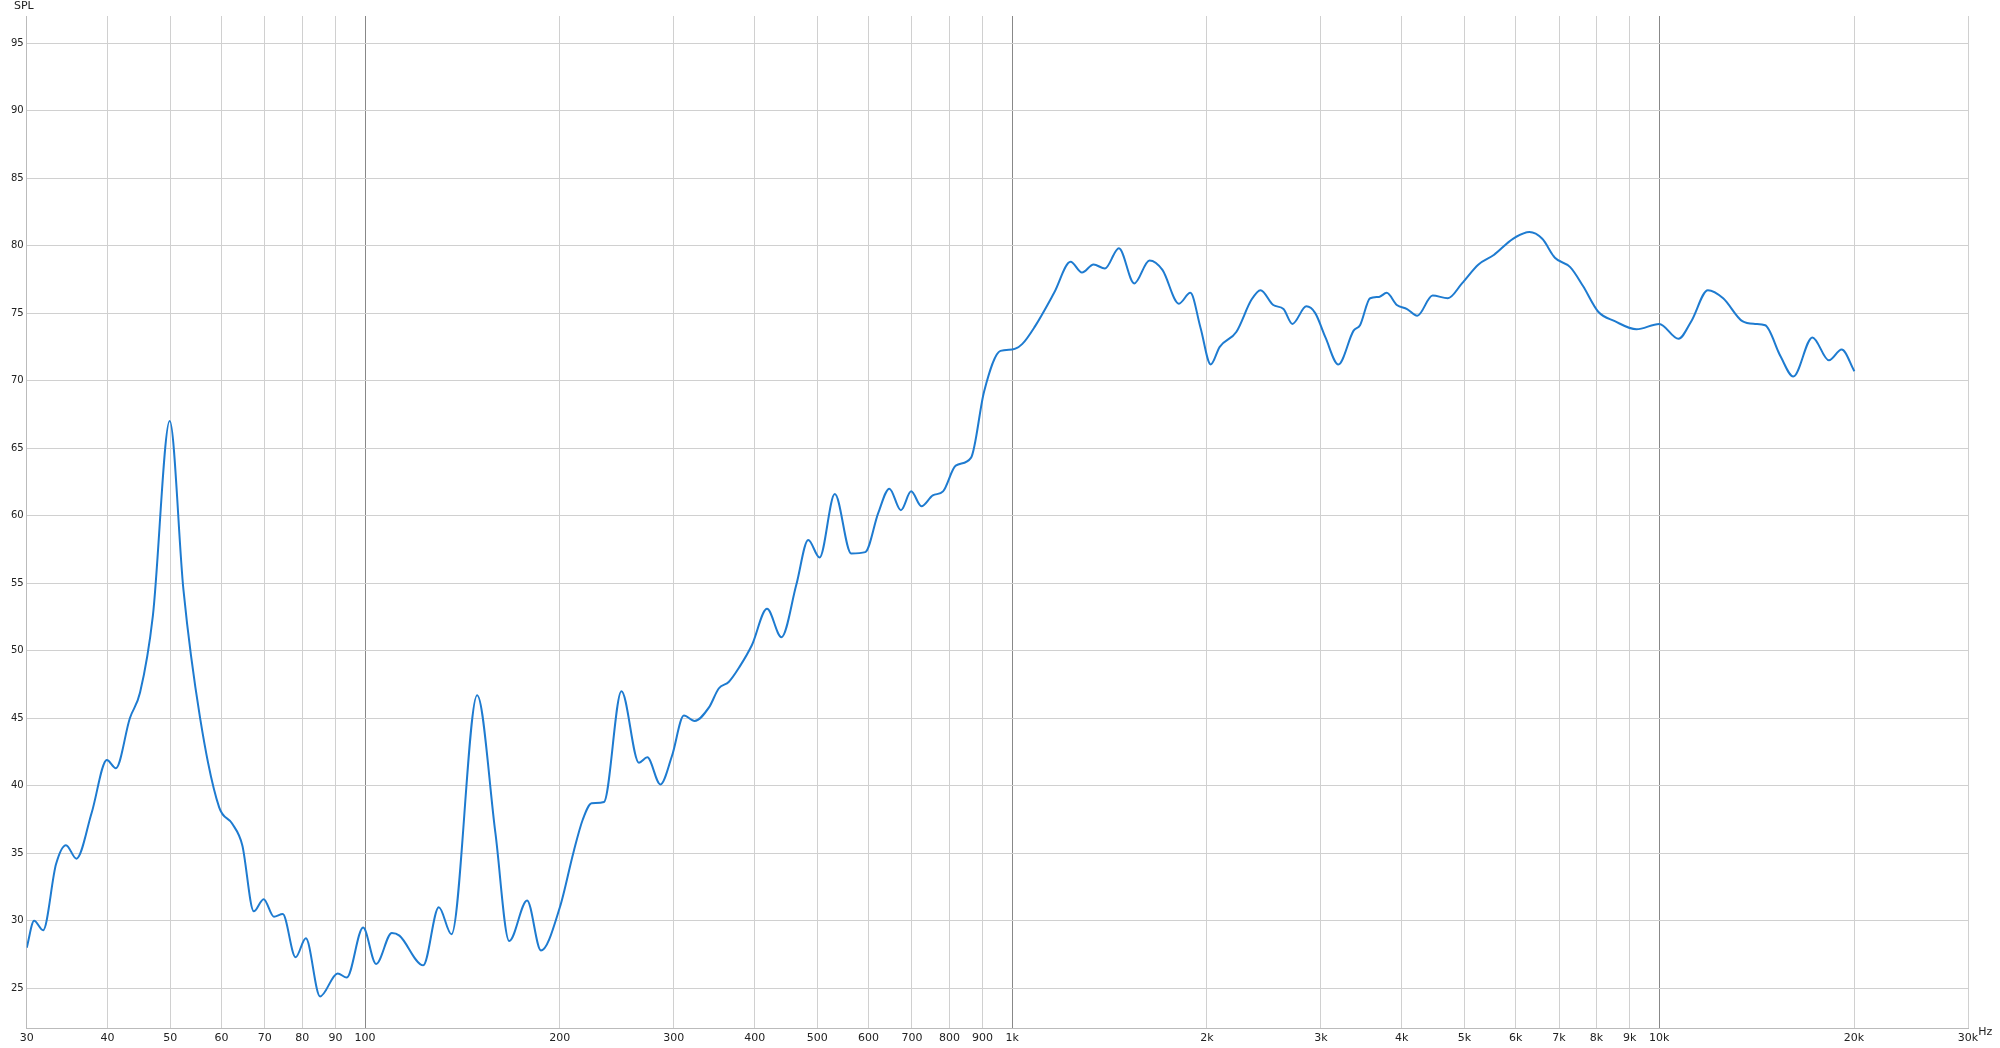 Image resolution: width=2000 pixels, height=1048 pixels. What do you see at coordinates (335, 1038) in the screenshot?
I see `x-tick-label: 90` at bounding box center [335, 1038].